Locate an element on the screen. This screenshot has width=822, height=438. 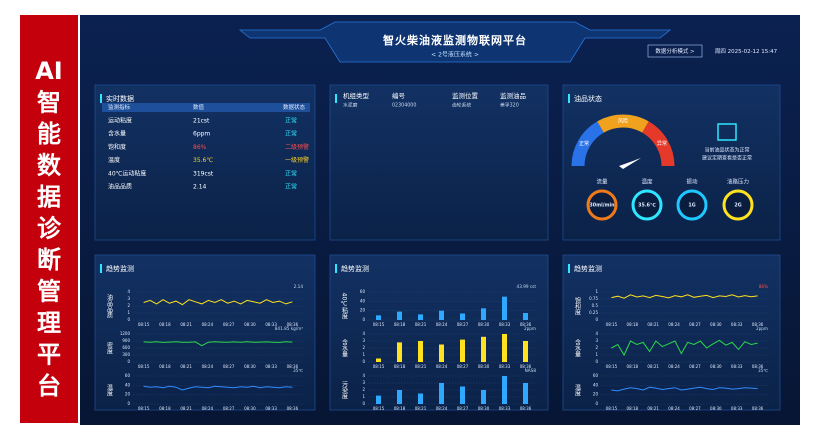
chart-note: 43.99 cst is located at coordinates (527, 286).